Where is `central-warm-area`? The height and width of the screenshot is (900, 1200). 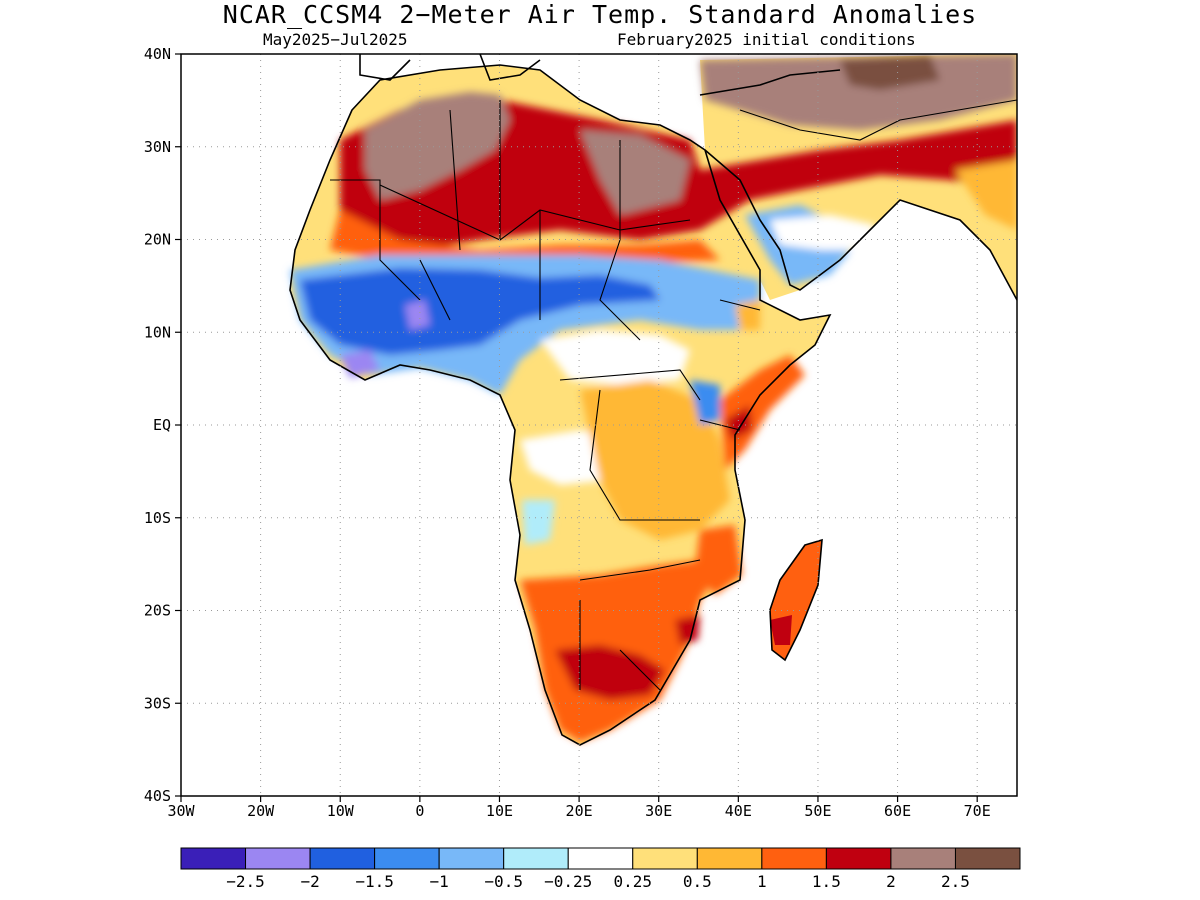
central-warm-area is located at coordinates (655, 460).